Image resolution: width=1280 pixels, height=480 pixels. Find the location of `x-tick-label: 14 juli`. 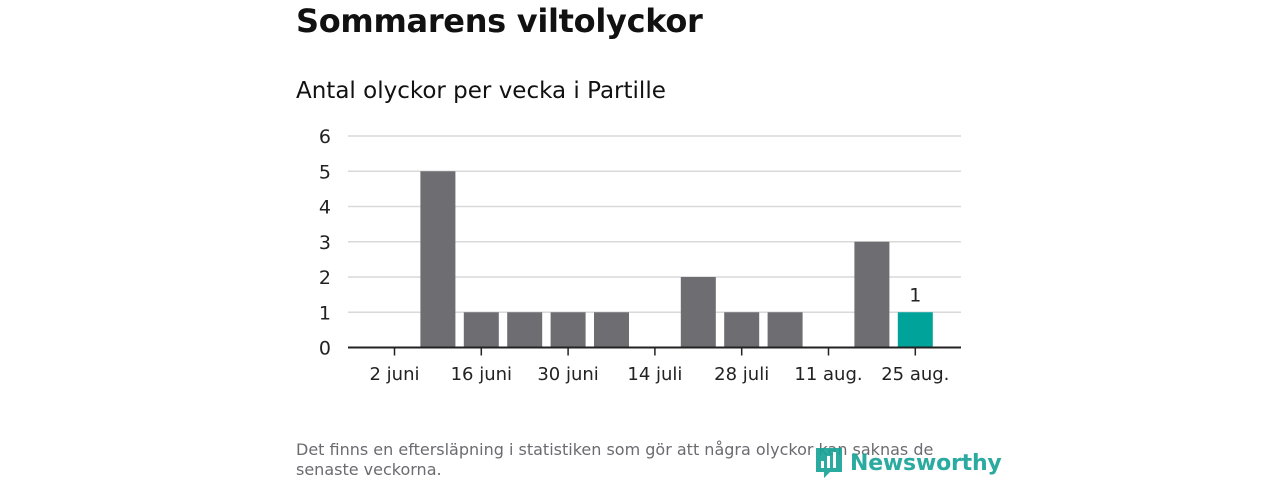

x-tick-label: 14 juli is located at coordinates (654, 374).